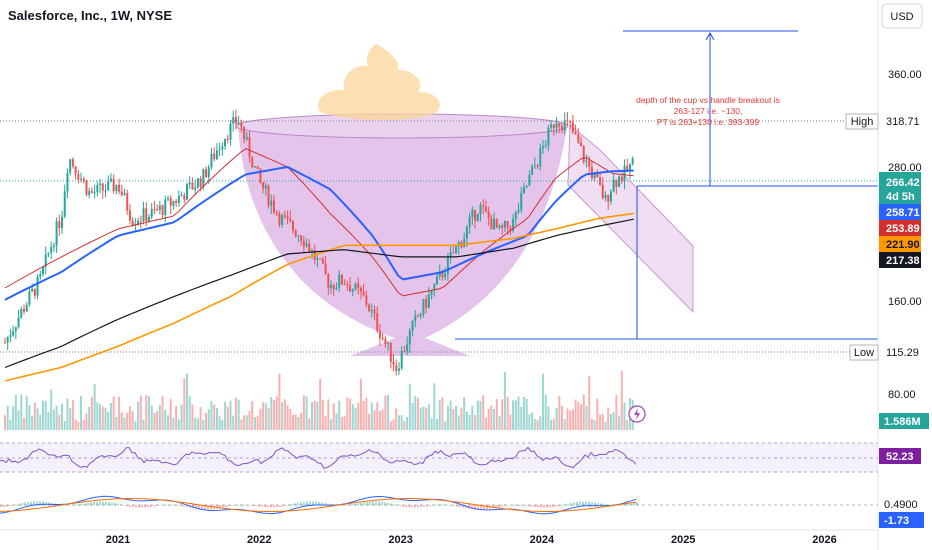 The width and height of the screenshot is (932, 550). What do you see at coordinates (900, 260) in the screenshot?
I see `ma-black-label: 217.38` at bounding box center [900, 260].